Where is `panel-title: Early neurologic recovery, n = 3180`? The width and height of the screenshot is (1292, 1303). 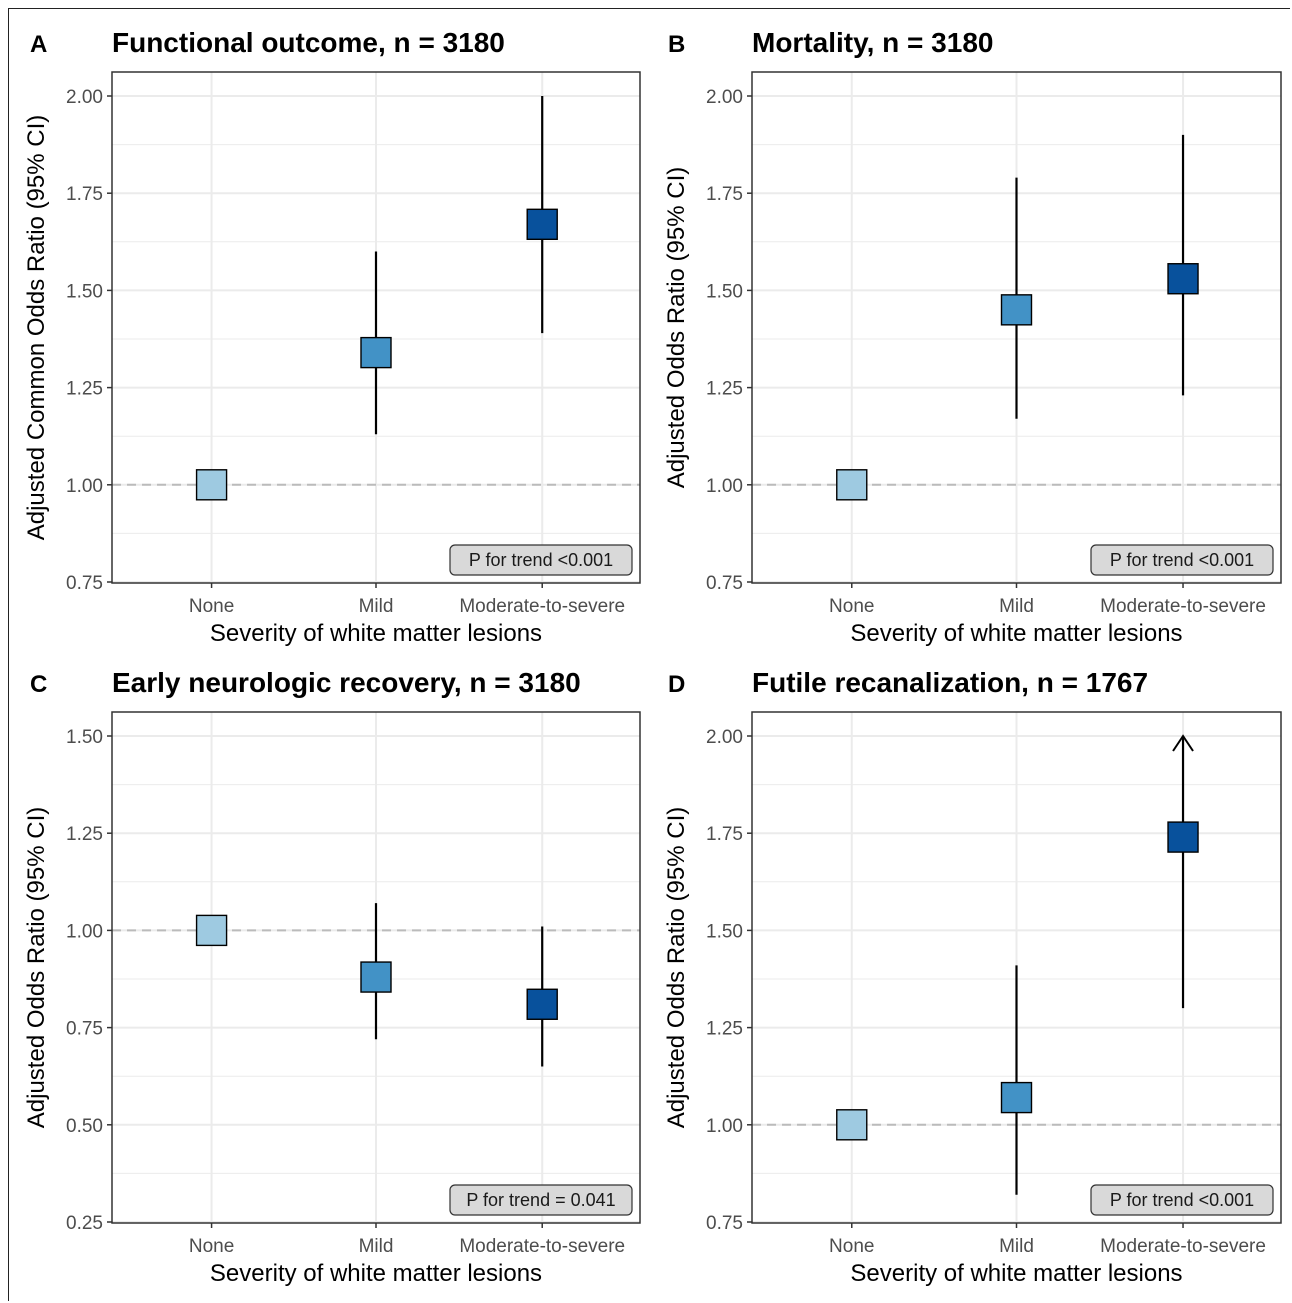 panel-title: Early neurologic recovery, n = 3180 is located at coordinates (346, 682).